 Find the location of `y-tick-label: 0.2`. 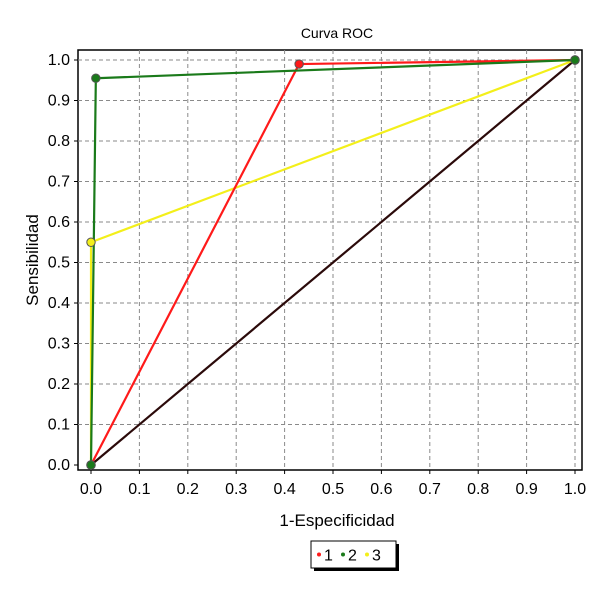

y-tick-label: 0.2 is located at coordinates (59, 384).